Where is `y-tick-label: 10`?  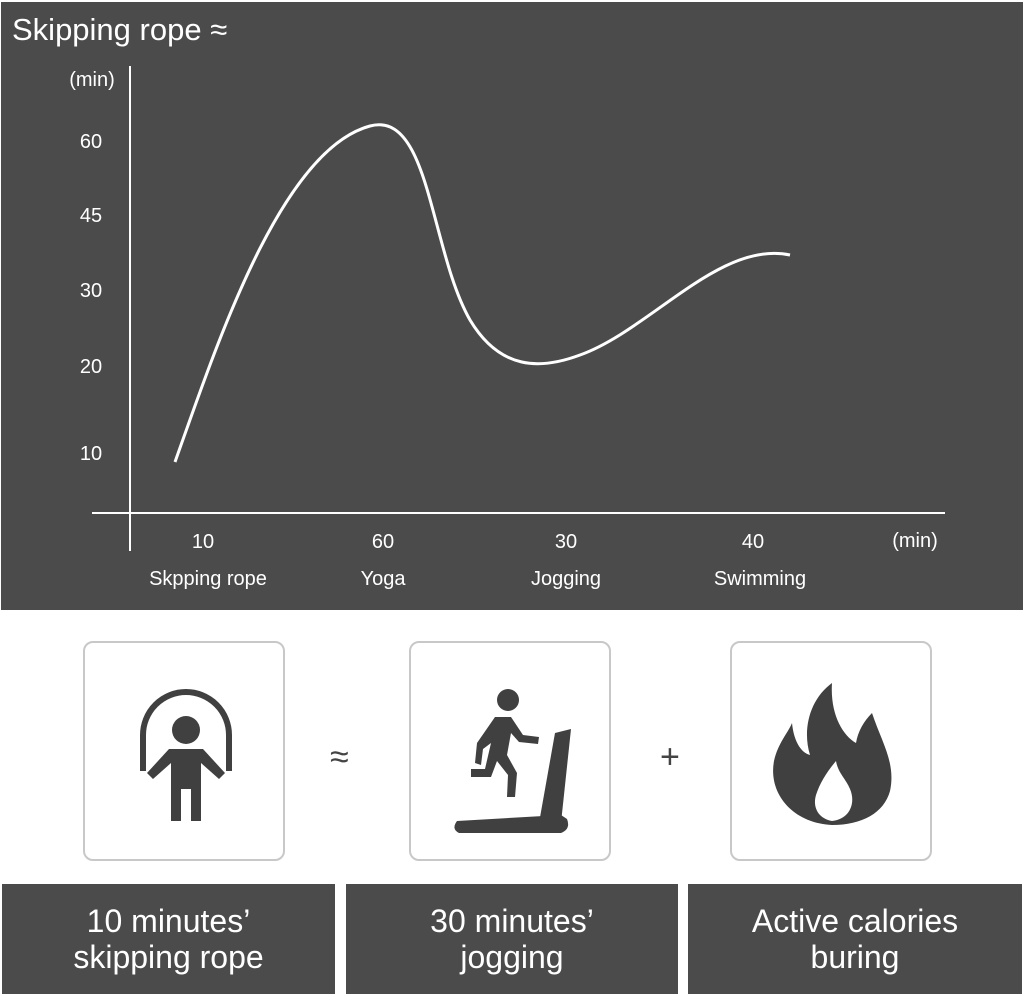
y-tick-label: 10 is located at coordinates (91, 454).